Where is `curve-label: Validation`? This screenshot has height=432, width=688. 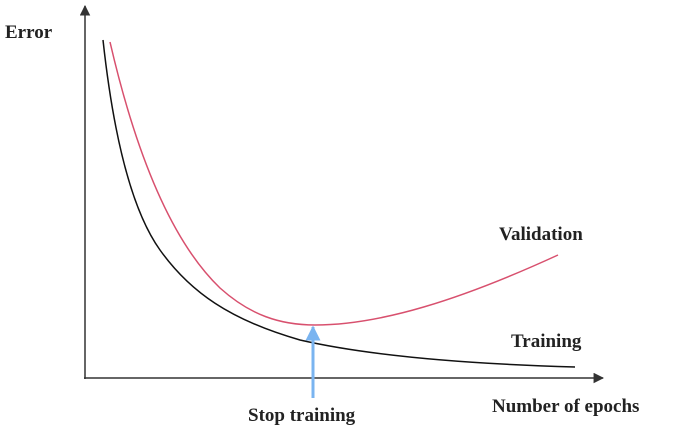 curve-label: Validation is located at coordinates (541, 234).